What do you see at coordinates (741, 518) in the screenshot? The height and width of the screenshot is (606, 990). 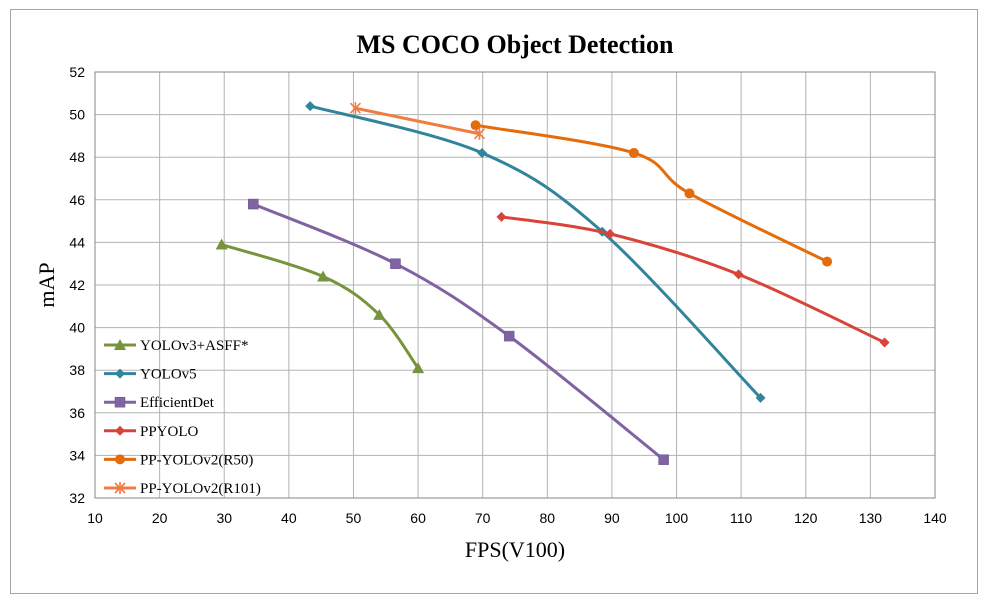 I see `x-tick-label: 110` at bounding box center [741, 518].